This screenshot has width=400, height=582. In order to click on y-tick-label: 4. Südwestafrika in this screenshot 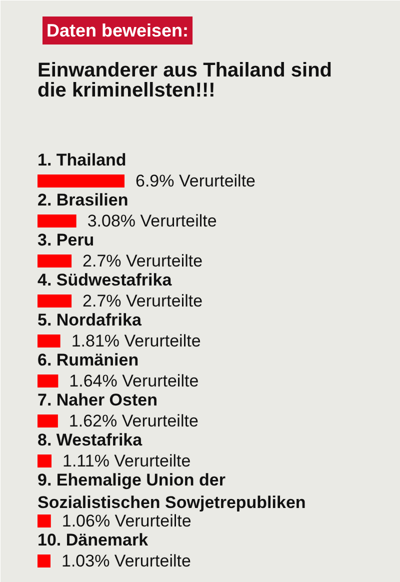, I will do `click(105, 280)`.